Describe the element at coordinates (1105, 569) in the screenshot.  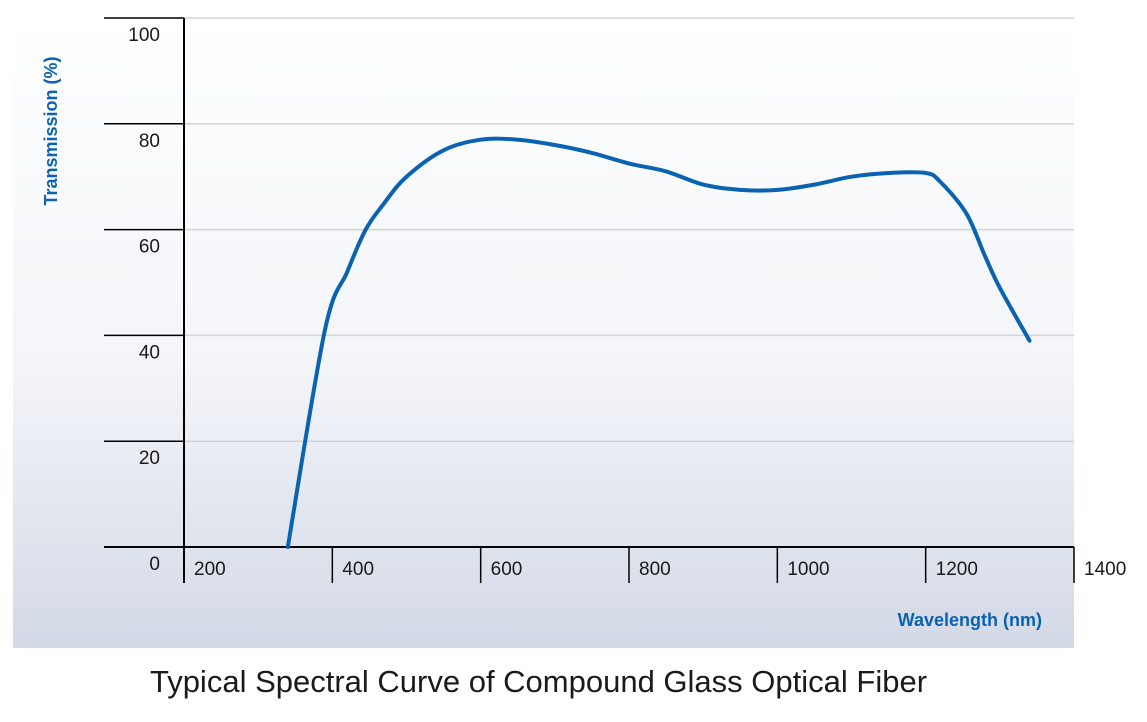
I see `x-tick-label: 1400` at that location.